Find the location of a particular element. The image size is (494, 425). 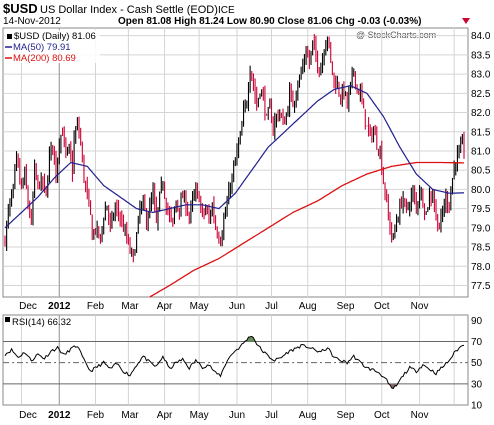

rsi-x-axis: Dec 2012 Feb Mar Apr May Jun Jul Aug Sep Oct Nov is located at coordinates (223, 415).